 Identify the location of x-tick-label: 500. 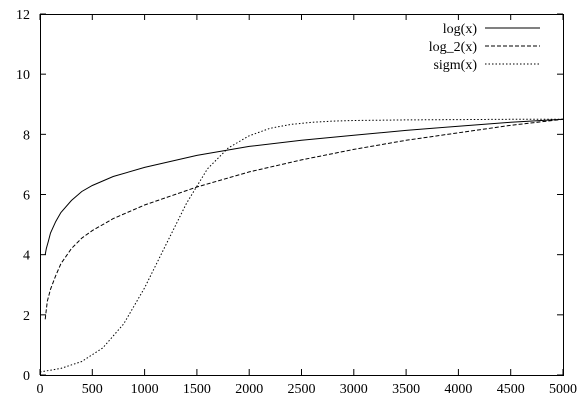
(92, 389).